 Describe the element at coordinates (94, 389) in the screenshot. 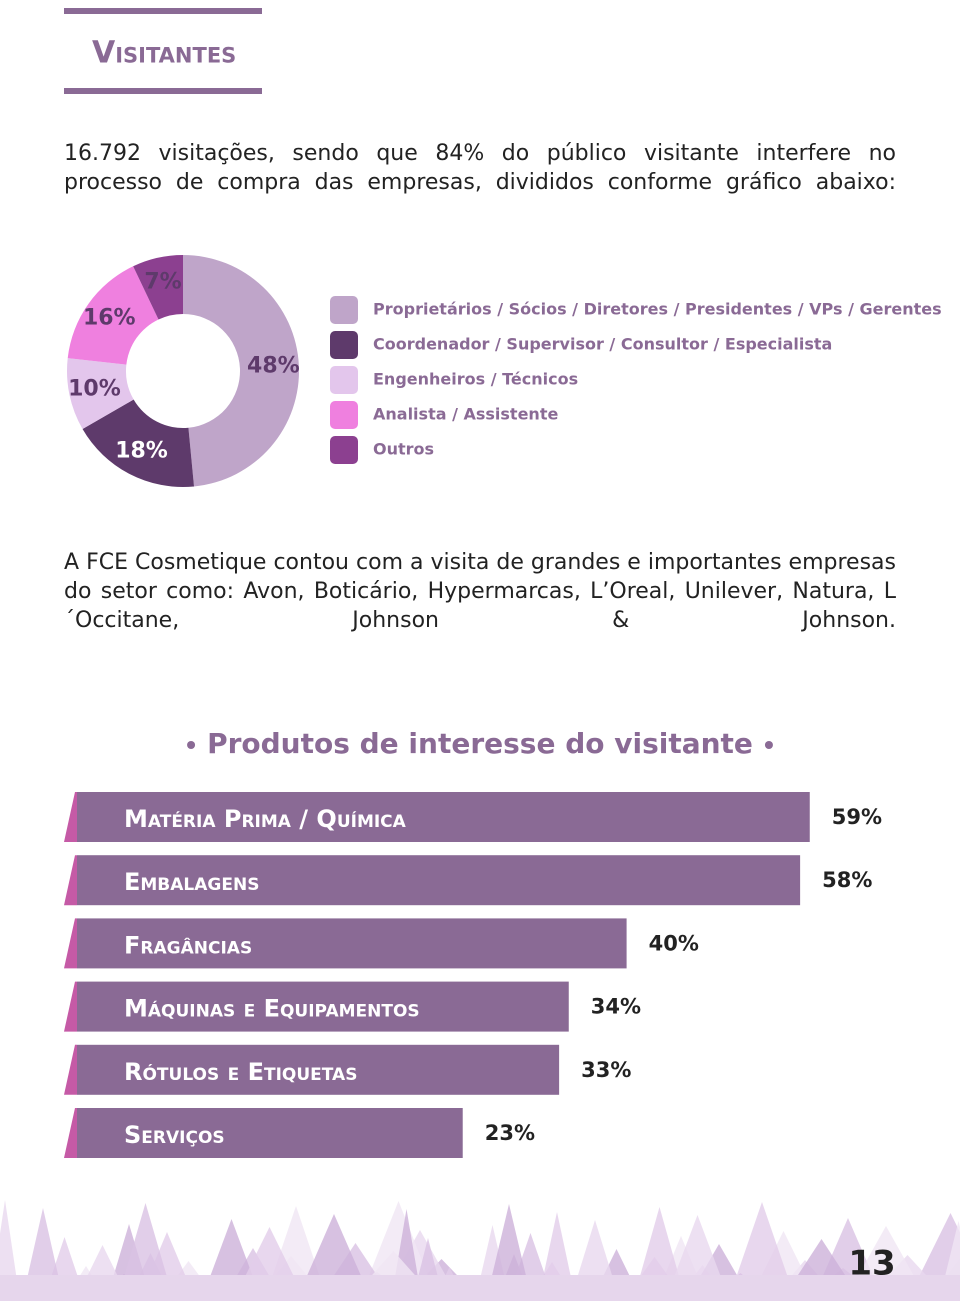

I see `slice-label: 10%` at that location.